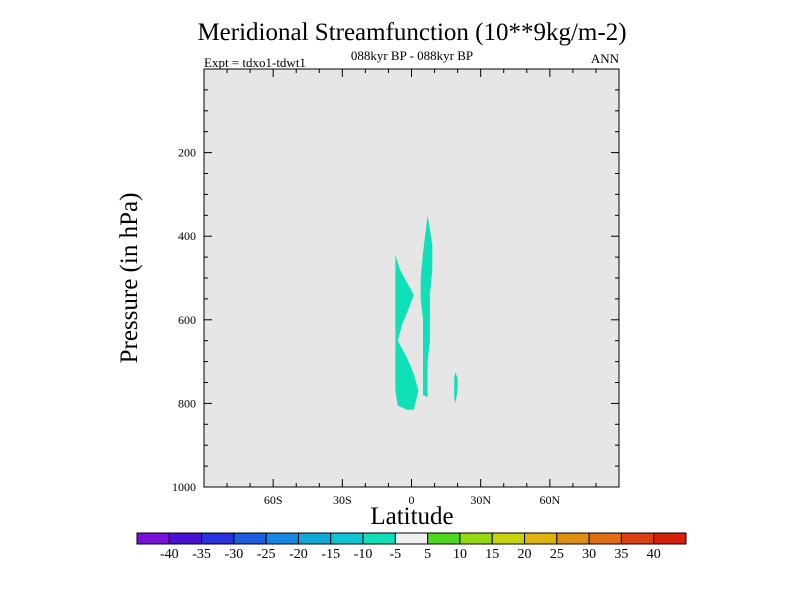 This screenshot has width=800, height=600. Describe the element at coordinates (187, 153) in the screenshot. I see `y-tick-label: 200` at that location.